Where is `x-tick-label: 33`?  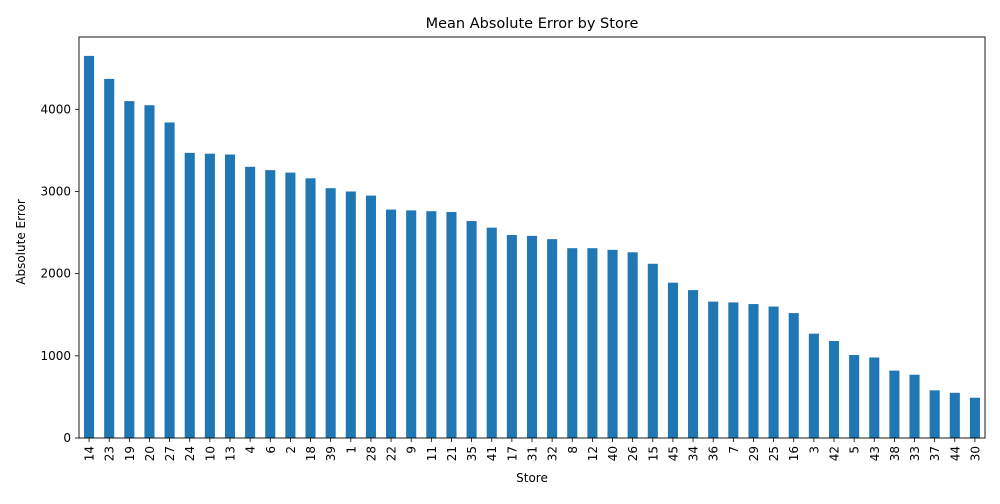 x-tick-label: 33 is located at coordinates (915, 453).